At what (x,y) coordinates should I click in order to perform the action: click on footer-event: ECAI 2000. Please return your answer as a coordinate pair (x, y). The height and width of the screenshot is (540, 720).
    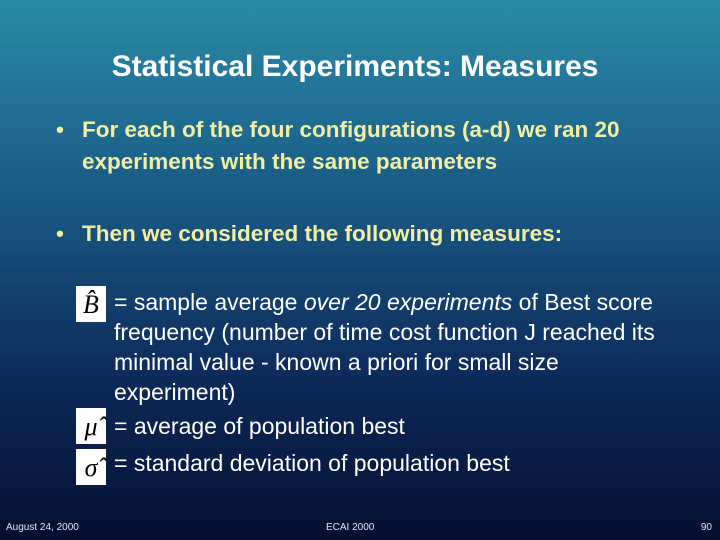
    Looking at the image, I should click on (350, 527).